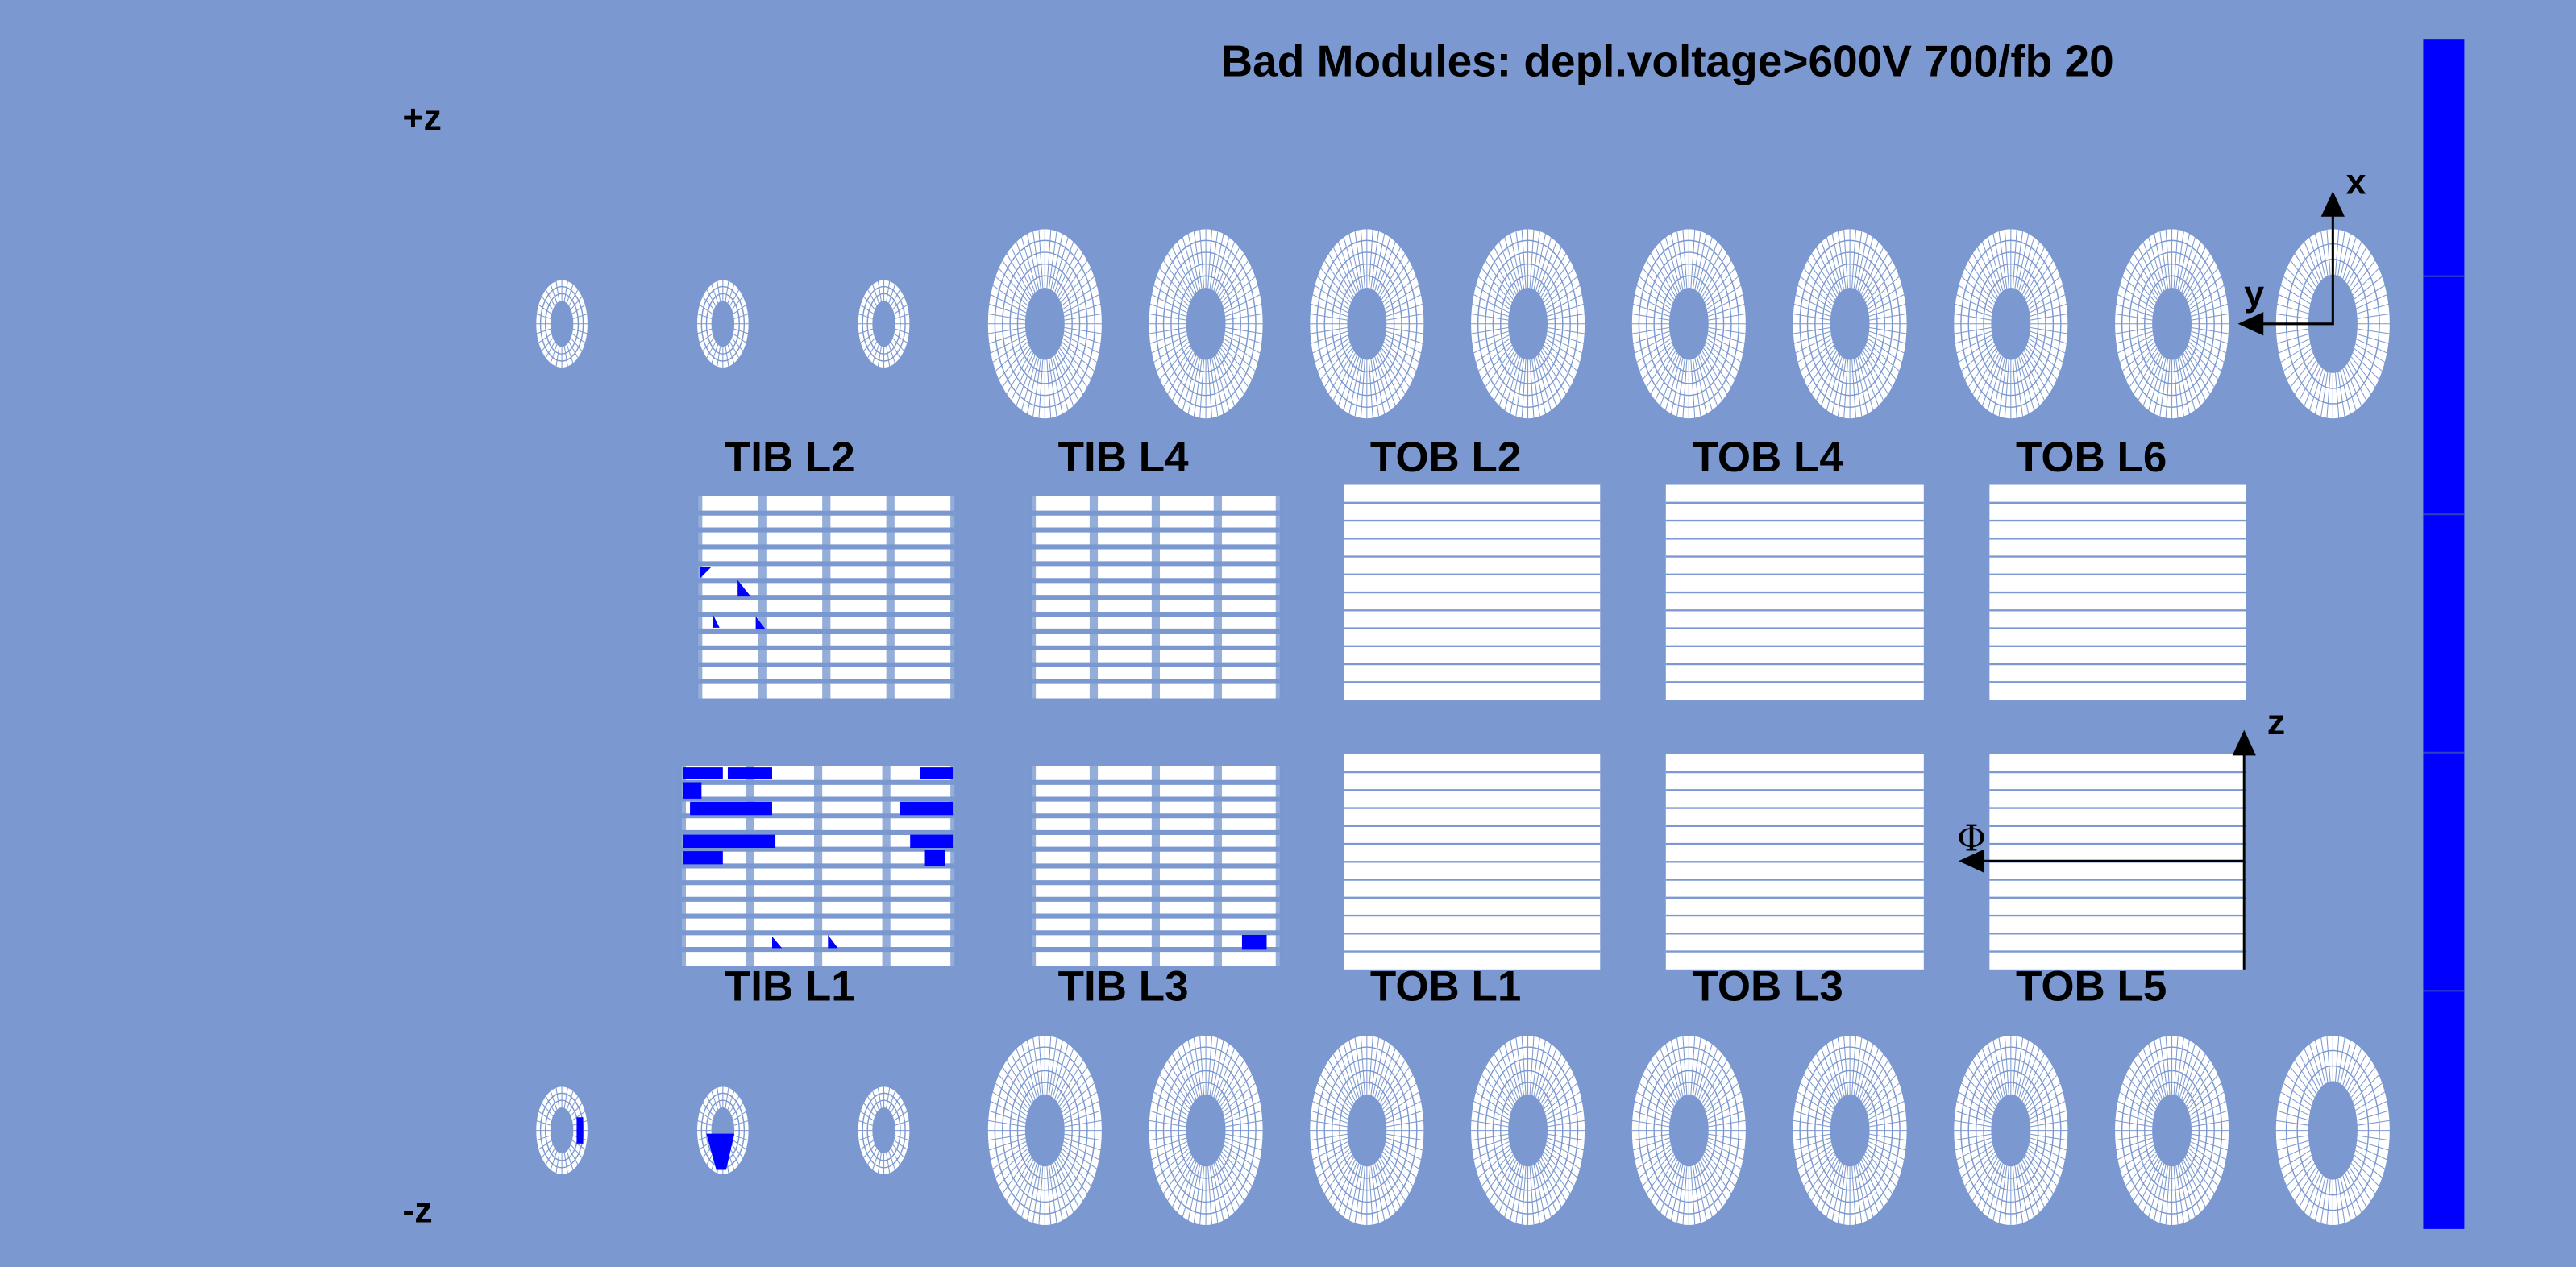 The height and width of the screenshot is (1267, 2576). Describe the element at coordinates (1472, 862) in the screenshot. I see `layer` at that location.